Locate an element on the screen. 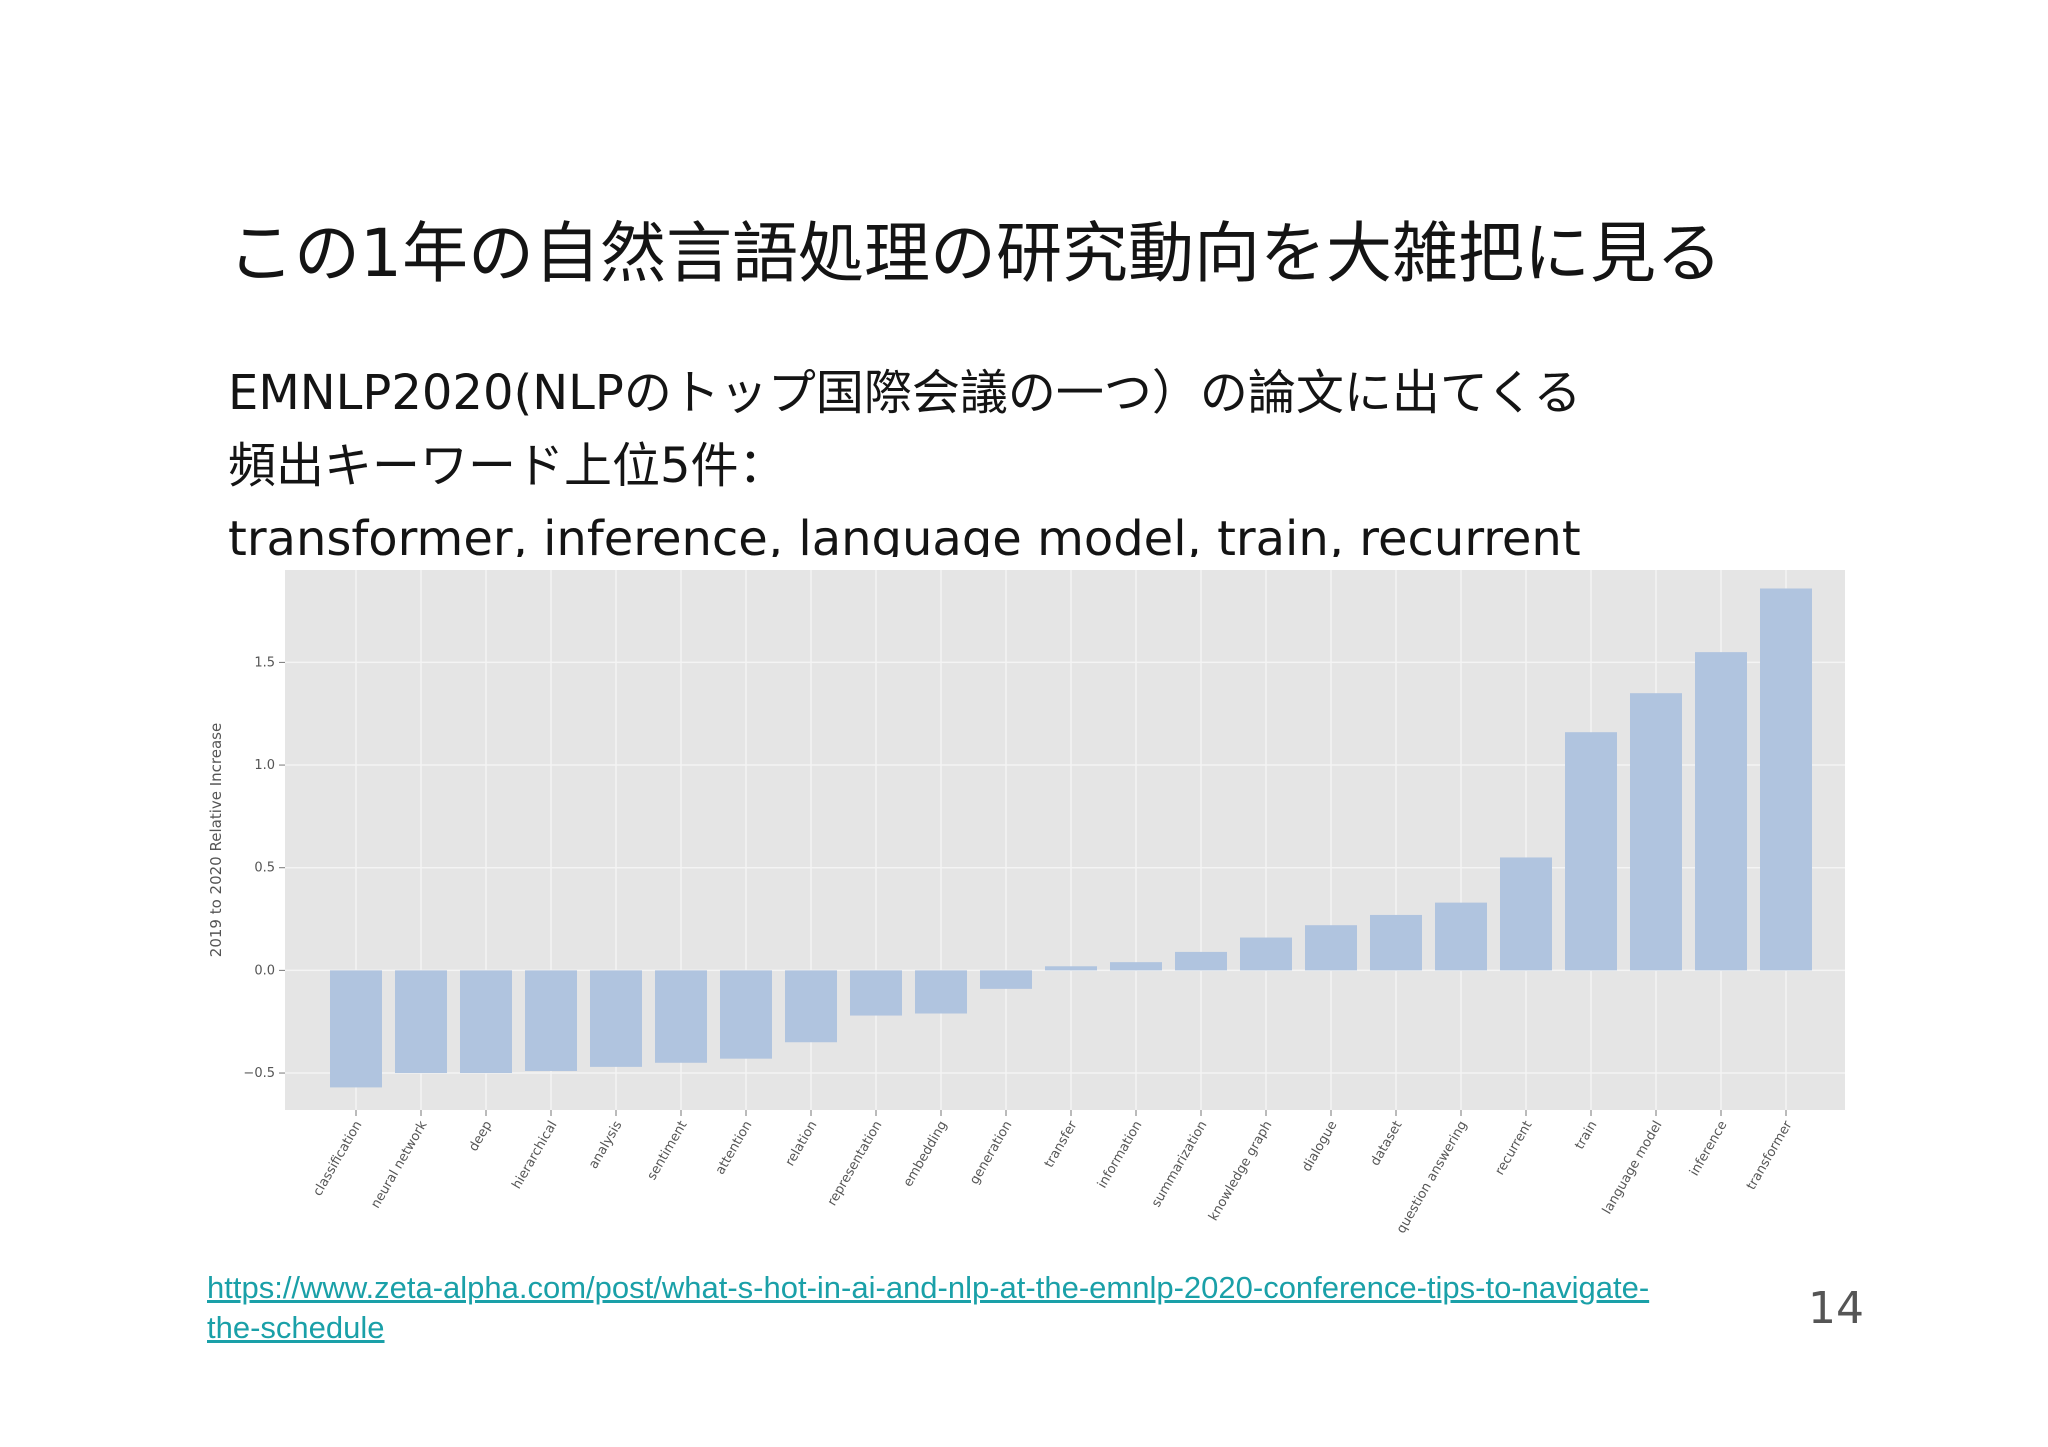 This screenshot has width=2048, height=1447. y-tick-label: 1.5 is located at coordinates (264, 662).